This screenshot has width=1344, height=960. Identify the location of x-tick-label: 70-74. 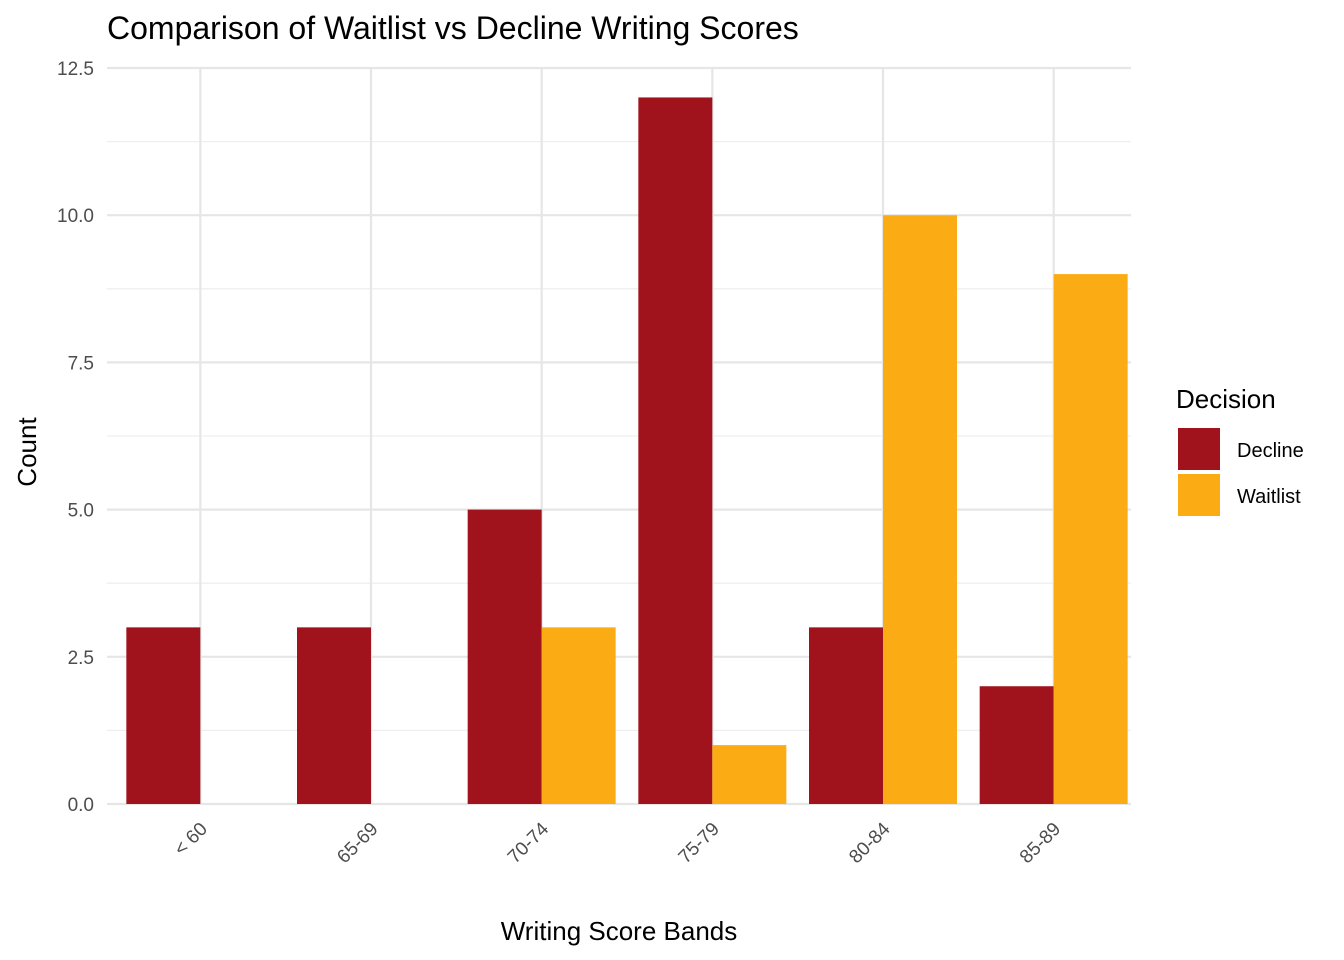
(529, 843).